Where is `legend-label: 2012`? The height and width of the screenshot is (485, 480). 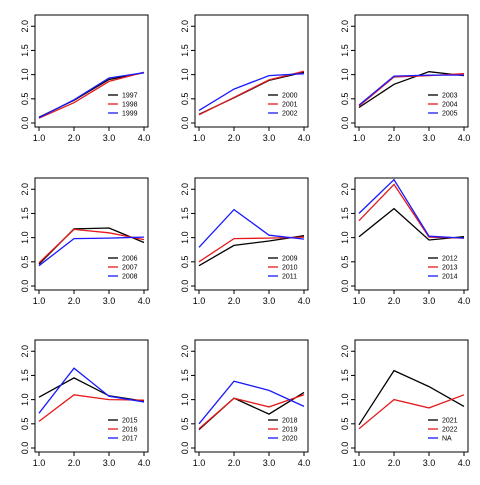
legend-label: 2012 is located at coordinates (450, 259).